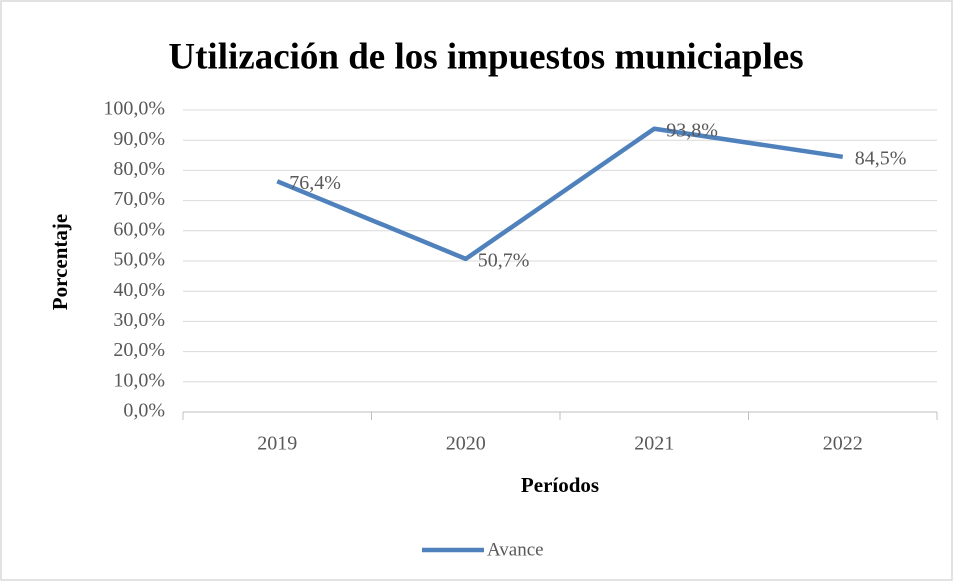 The height and width of the screenshot is (581, 953). What do you see at coordinates (139, 350) in the screenshot?
I see `y-tick-label: 20,0%` at bounding box center [139, 350].